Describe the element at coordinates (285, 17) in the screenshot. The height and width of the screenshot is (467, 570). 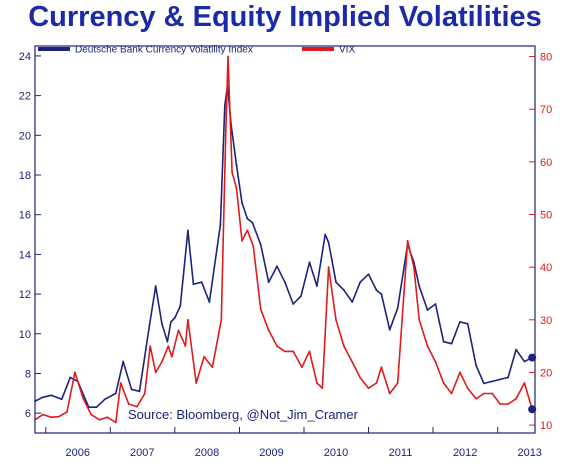
I see `chart-title: Currency & Equity Implied Volatilities` at that location.